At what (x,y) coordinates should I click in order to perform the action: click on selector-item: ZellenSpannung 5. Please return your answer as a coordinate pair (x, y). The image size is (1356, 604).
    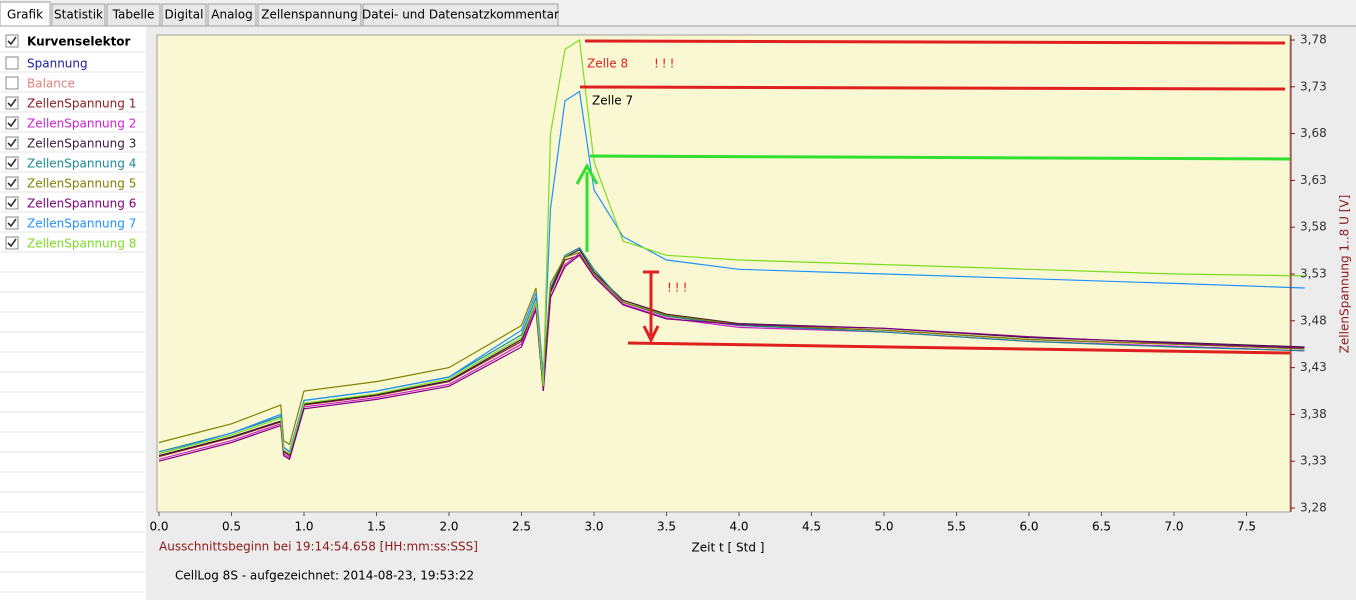
    Looking at the image, I should click on (81, 184).